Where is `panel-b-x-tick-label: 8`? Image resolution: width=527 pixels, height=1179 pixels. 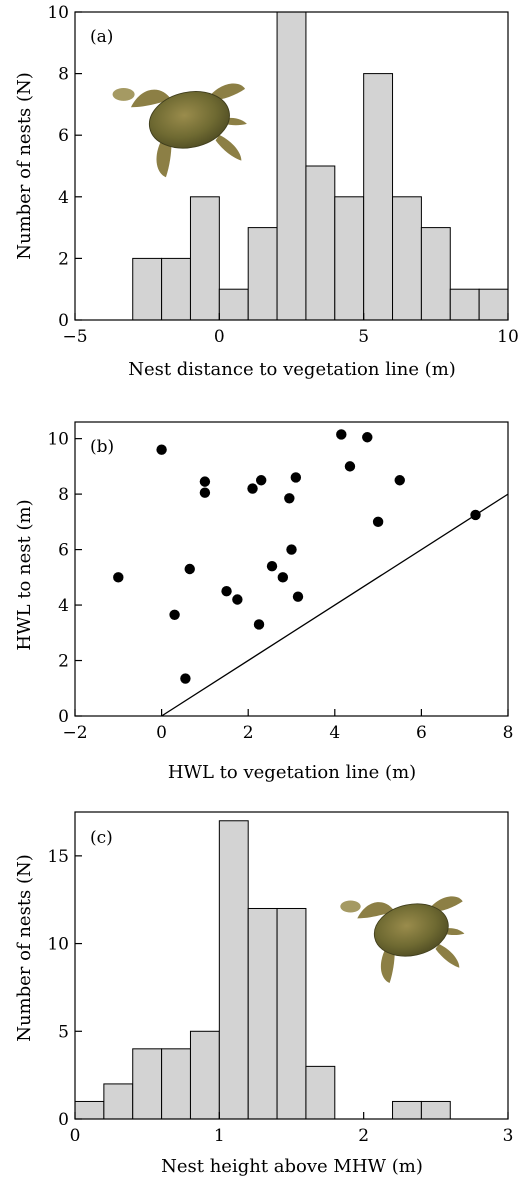 panel-b-x-tick-label: 8 is located at coordinates (508, 733).